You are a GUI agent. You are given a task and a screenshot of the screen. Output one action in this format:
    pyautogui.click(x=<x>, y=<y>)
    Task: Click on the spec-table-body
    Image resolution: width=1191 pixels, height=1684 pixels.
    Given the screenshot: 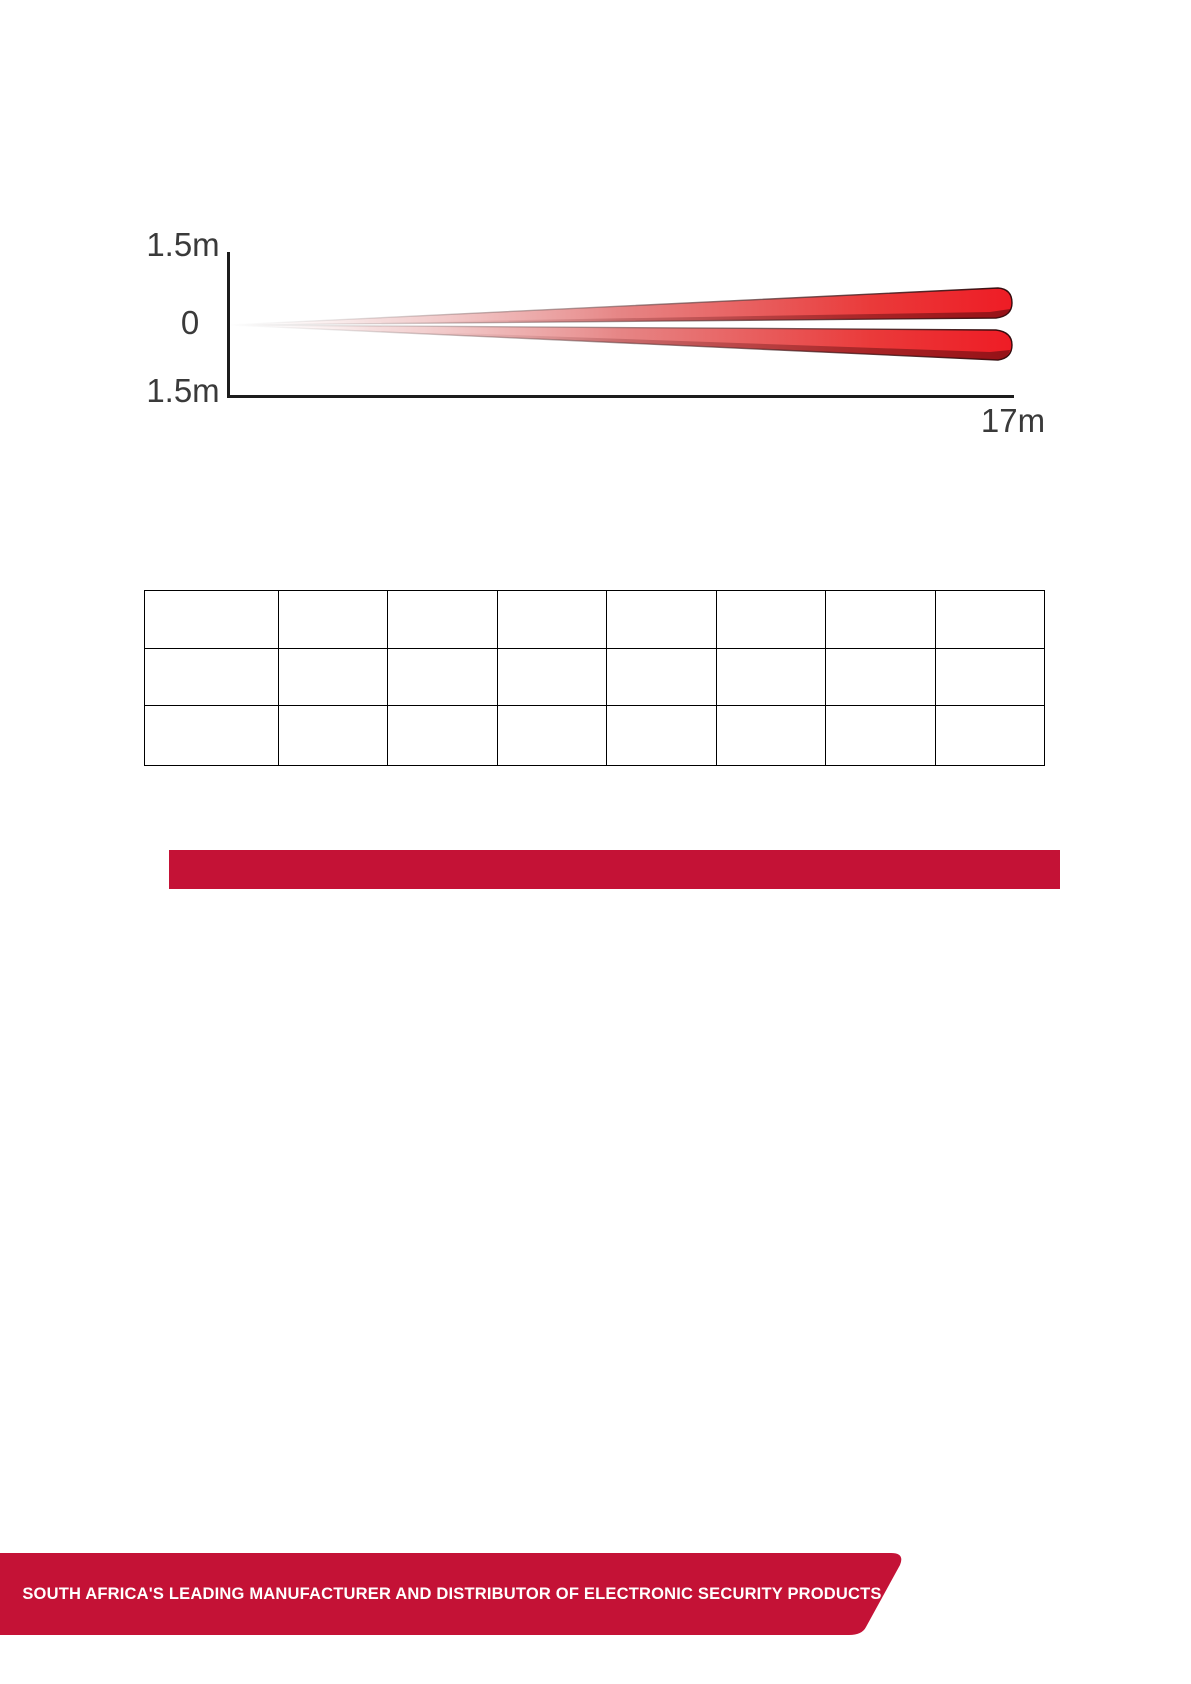 What is the action you would take?
    pyautogui.click(x=595, y=678)
    